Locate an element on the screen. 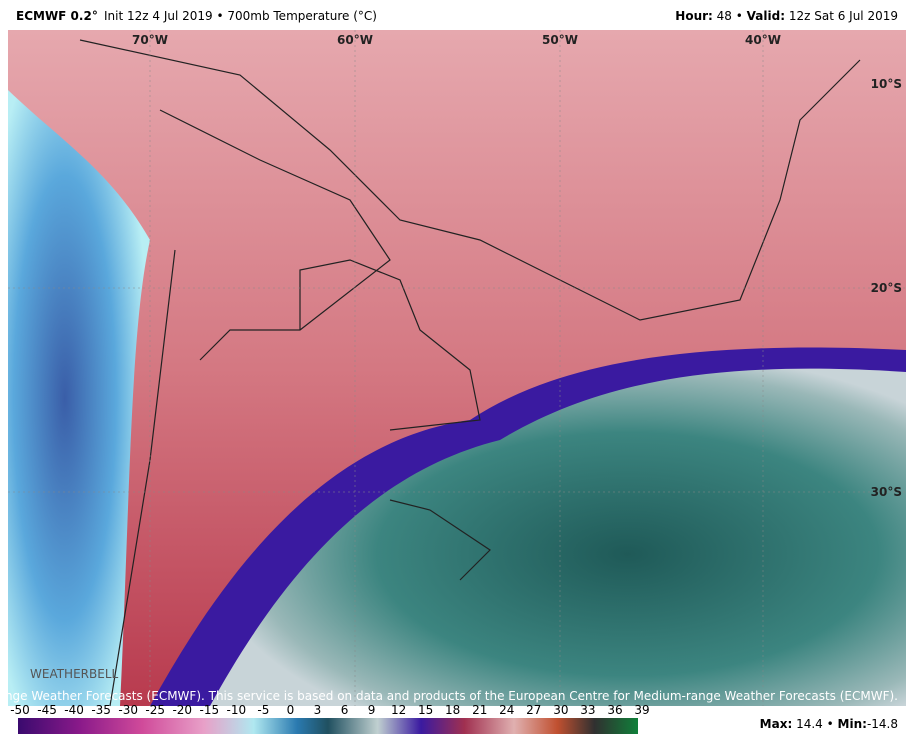  latitude-label: 10°S is located at coordinates (886, 84).